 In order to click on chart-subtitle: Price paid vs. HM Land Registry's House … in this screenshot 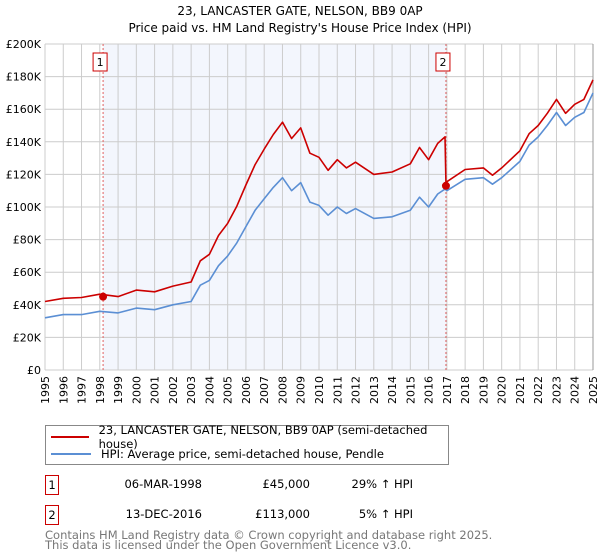, I will do `click(299, 28)`.